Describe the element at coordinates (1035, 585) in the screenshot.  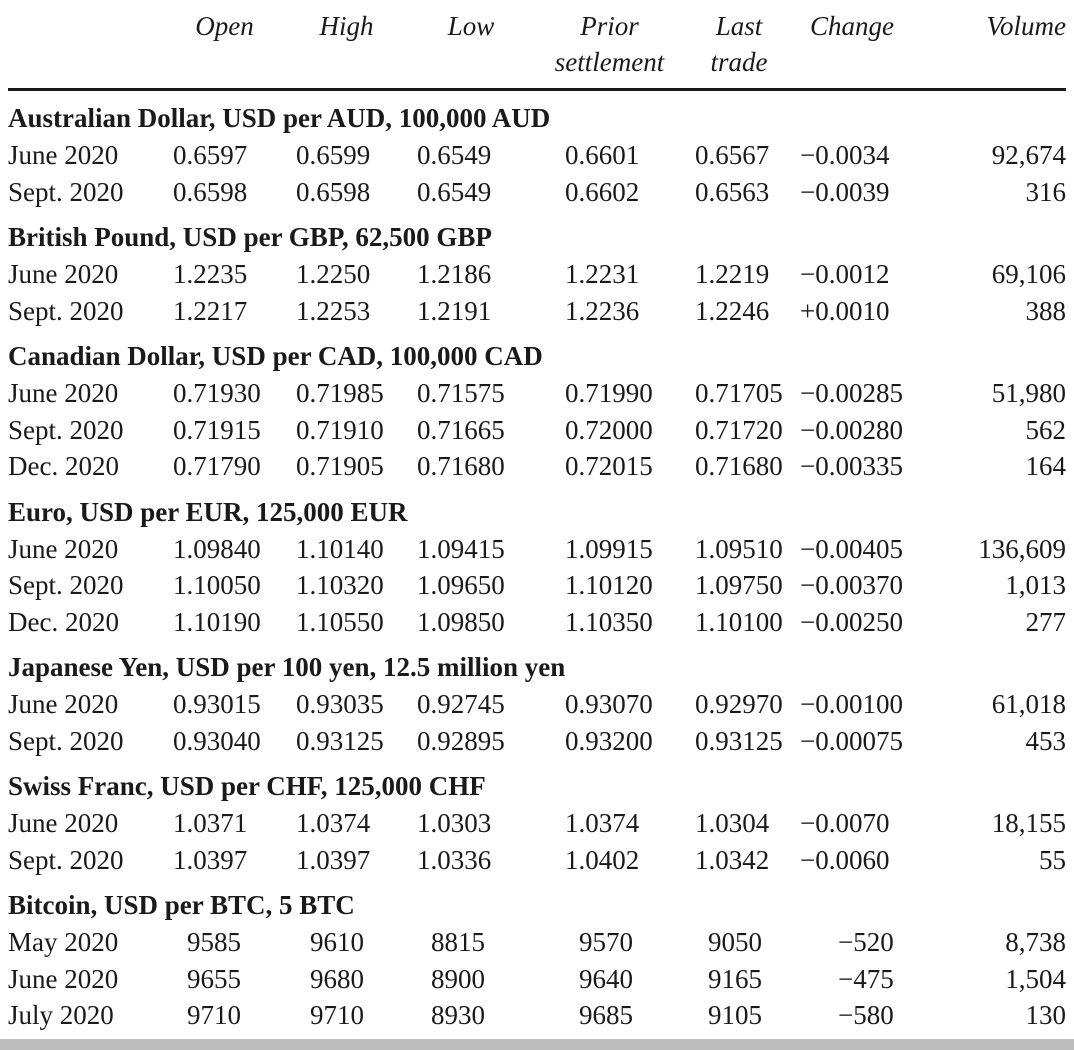
I see `cell-volume: 1,013` at that location.